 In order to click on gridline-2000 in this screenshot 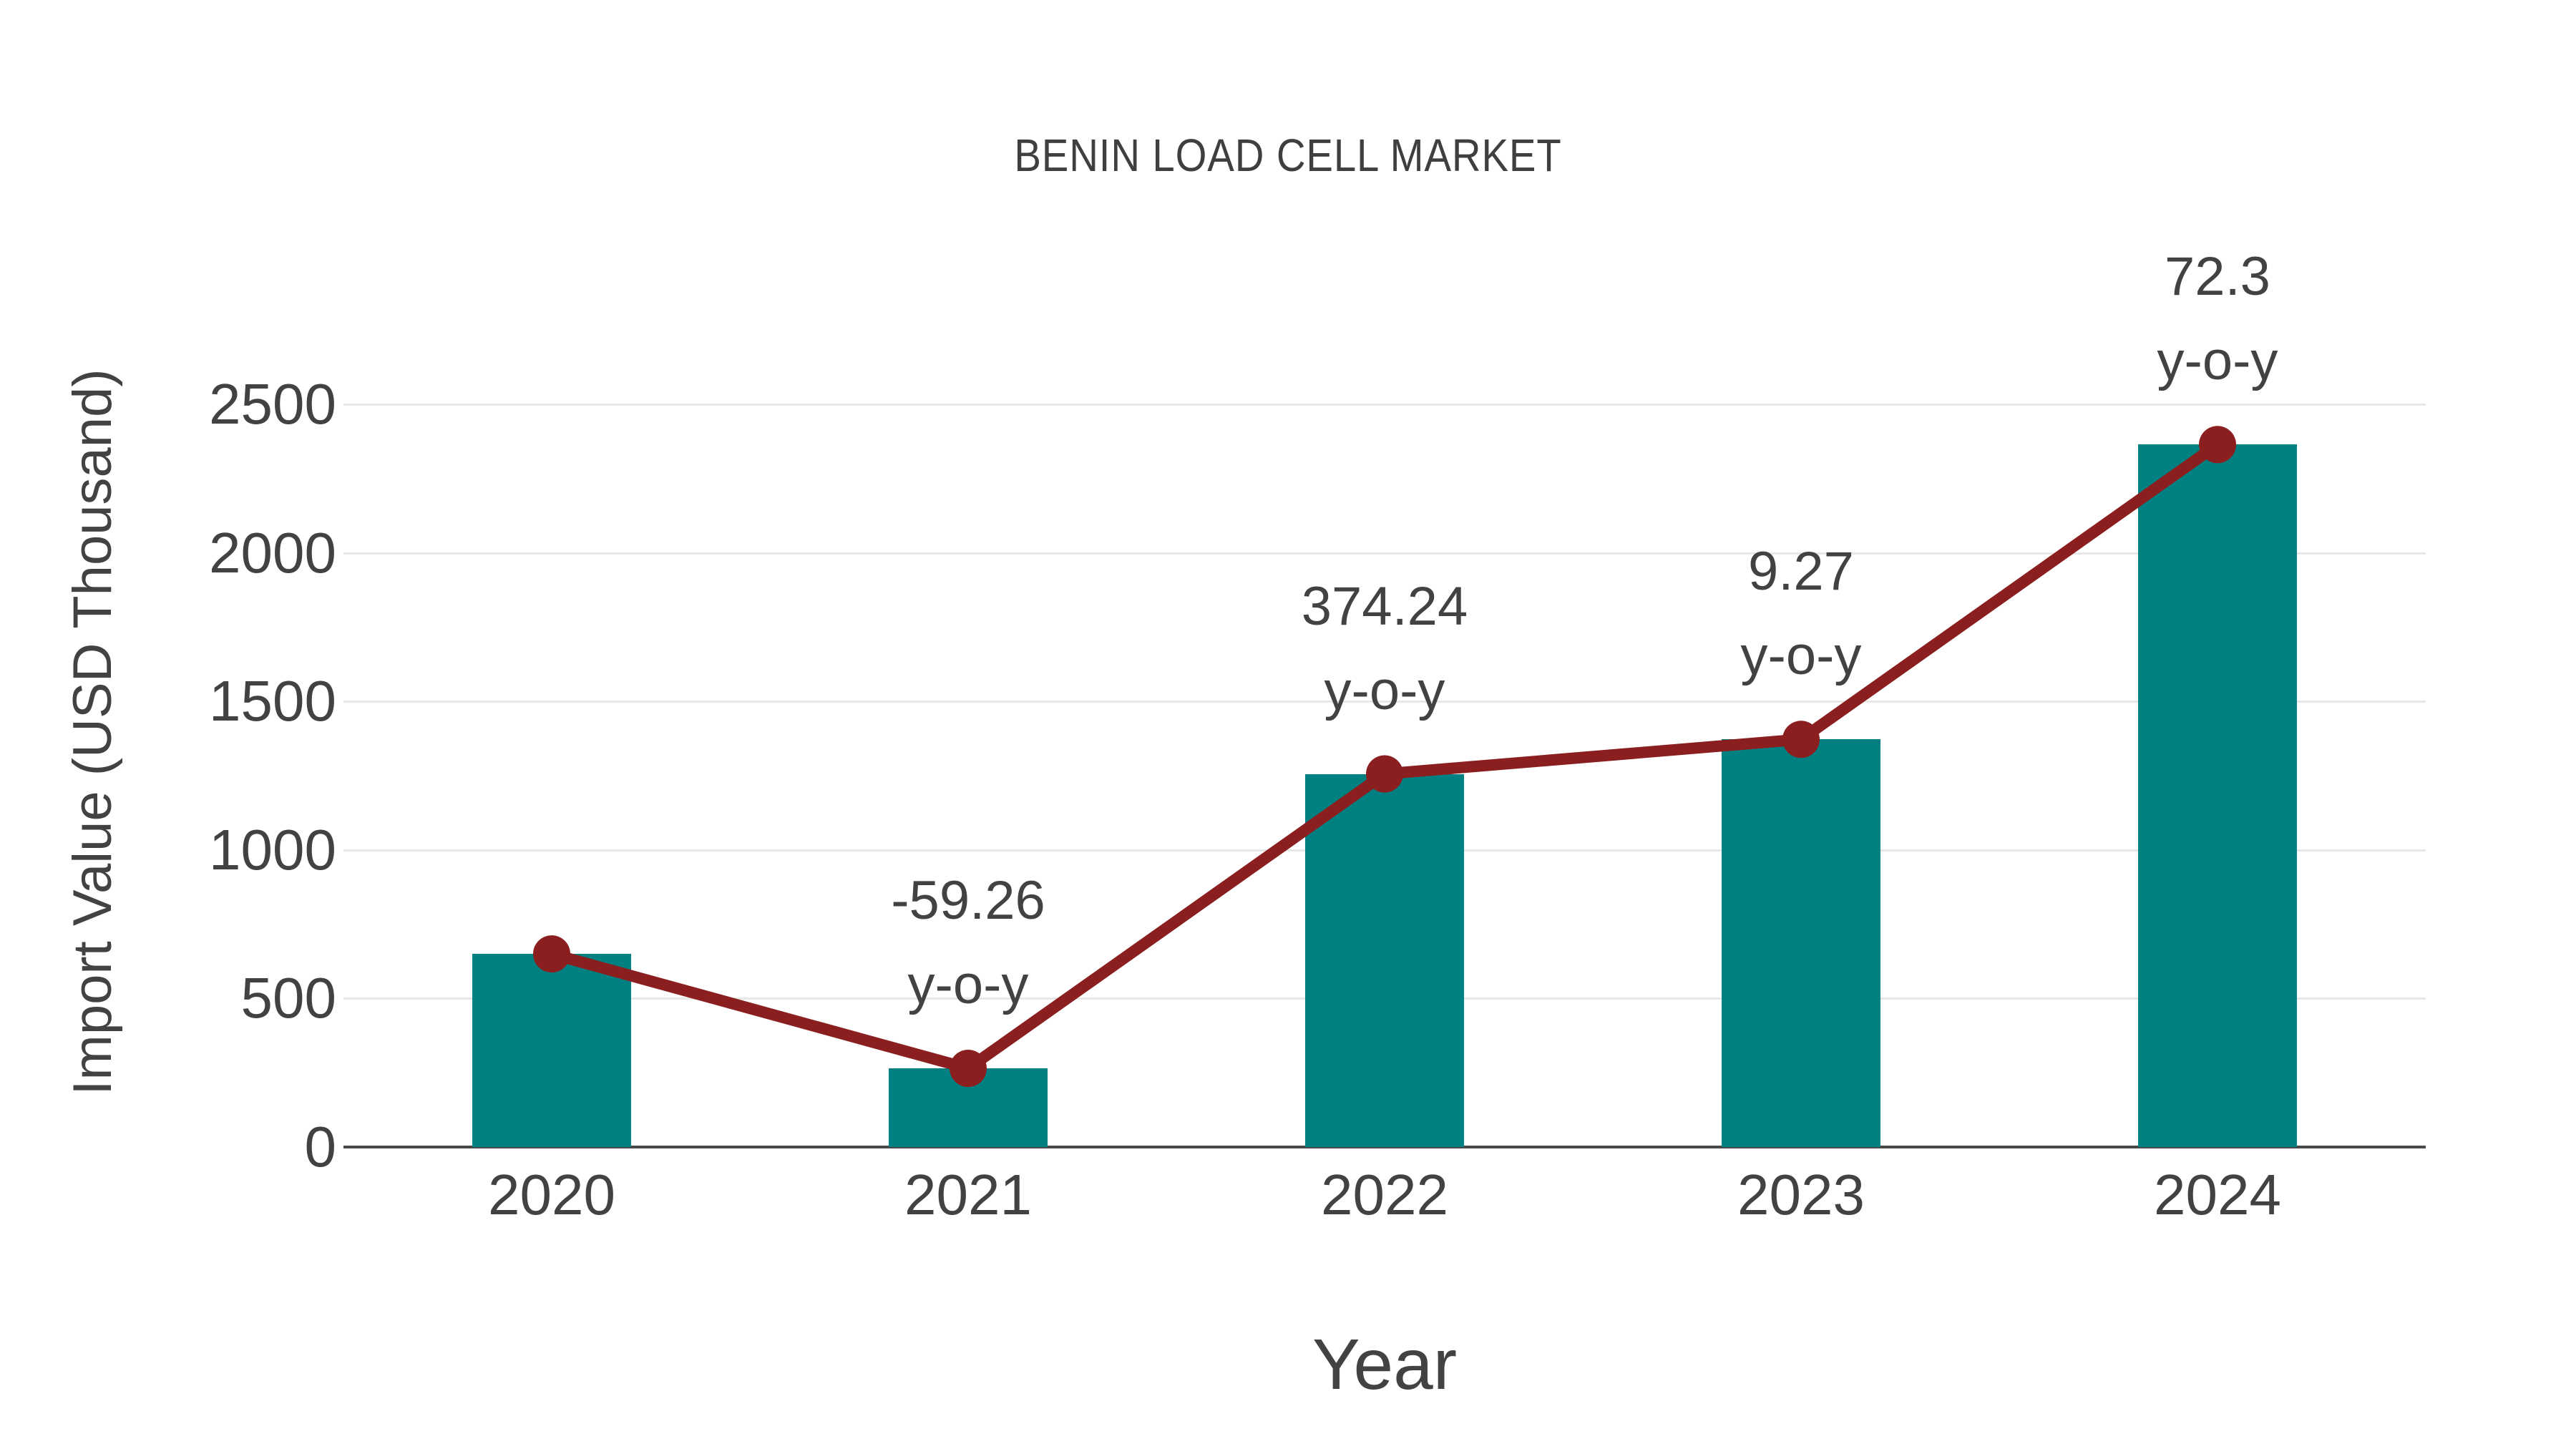, I will do `click(1384, 553)`.